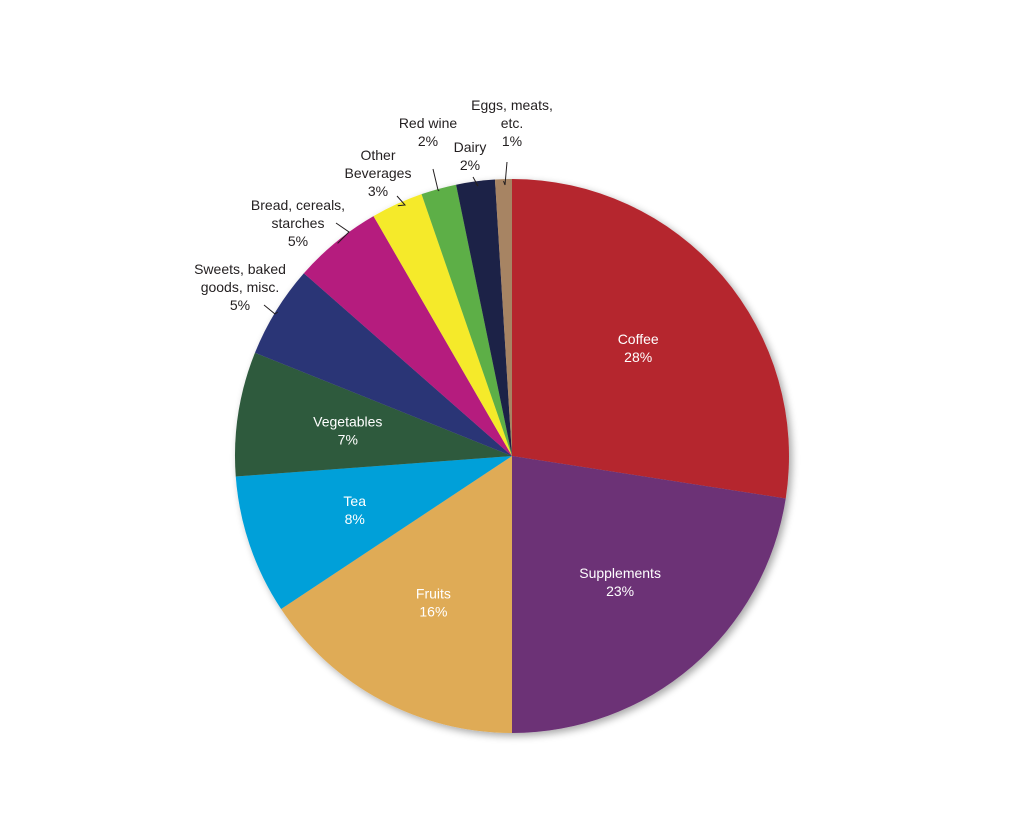  Describe the element at coordinates (354, 510) in the screenshot. I see `slice-label-tea: Tea 8%` at that location.